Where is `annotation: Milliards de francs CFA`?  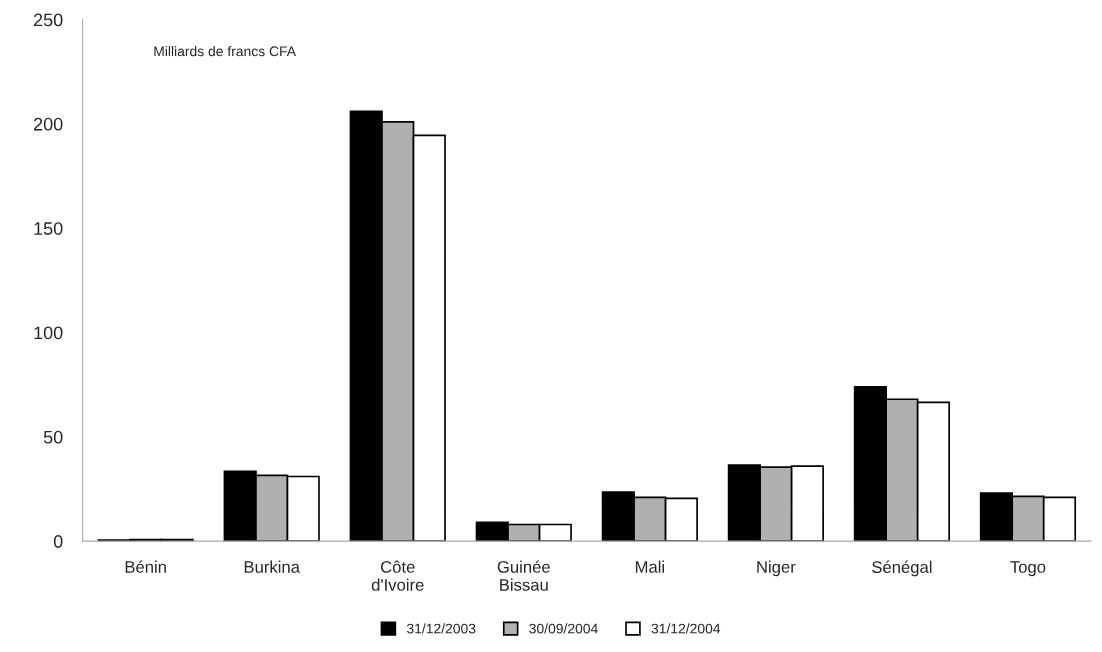
annotation: Milliards de francs CFA is located at coordinates (225, 51).